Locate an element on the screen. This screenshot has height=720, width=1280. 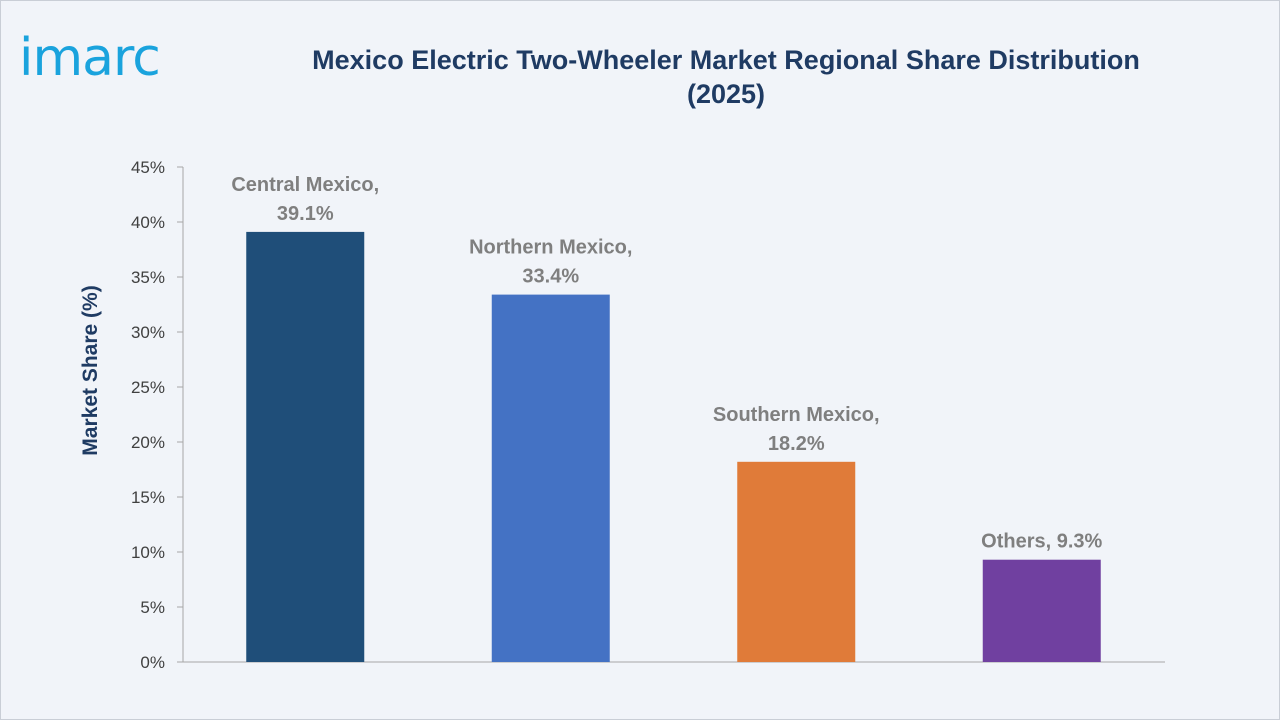
logo-text: imarc is located at coordinates (89, 54).